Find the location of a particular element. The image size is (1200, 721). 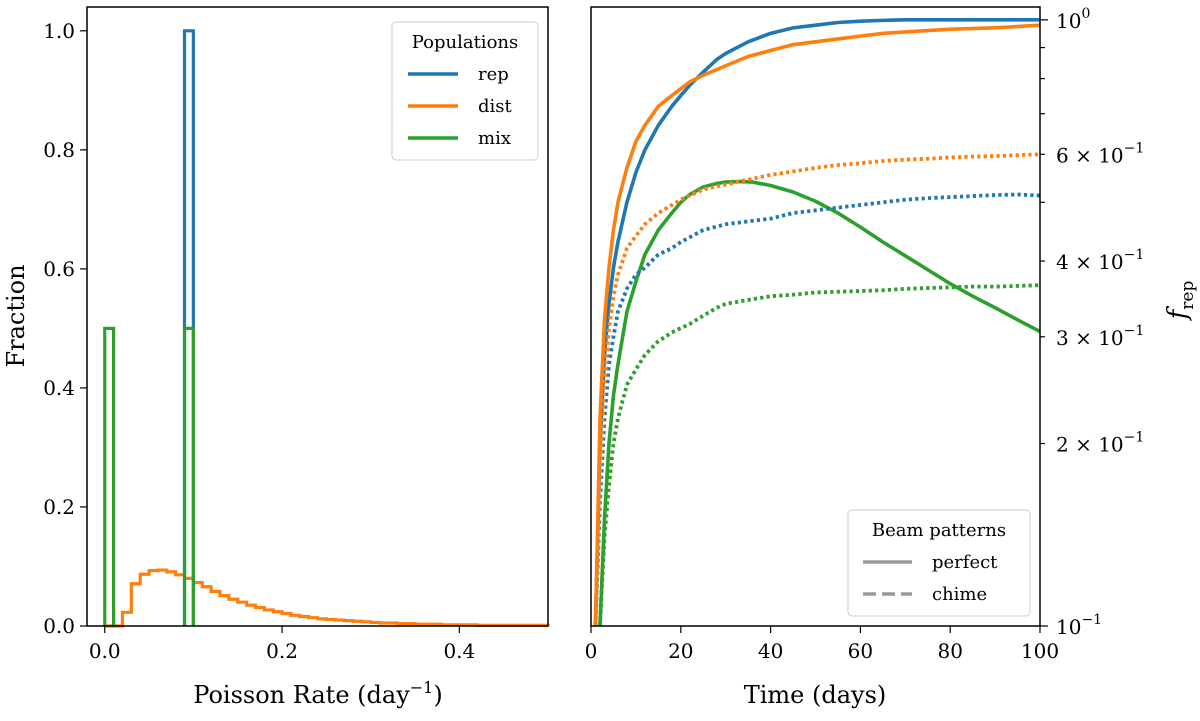

right-y-ticks: 10−1 100 2 × 10−1 3 × 10−1 4 × 10−1 6 × 10−1 is located at coordinates (1092, 322).